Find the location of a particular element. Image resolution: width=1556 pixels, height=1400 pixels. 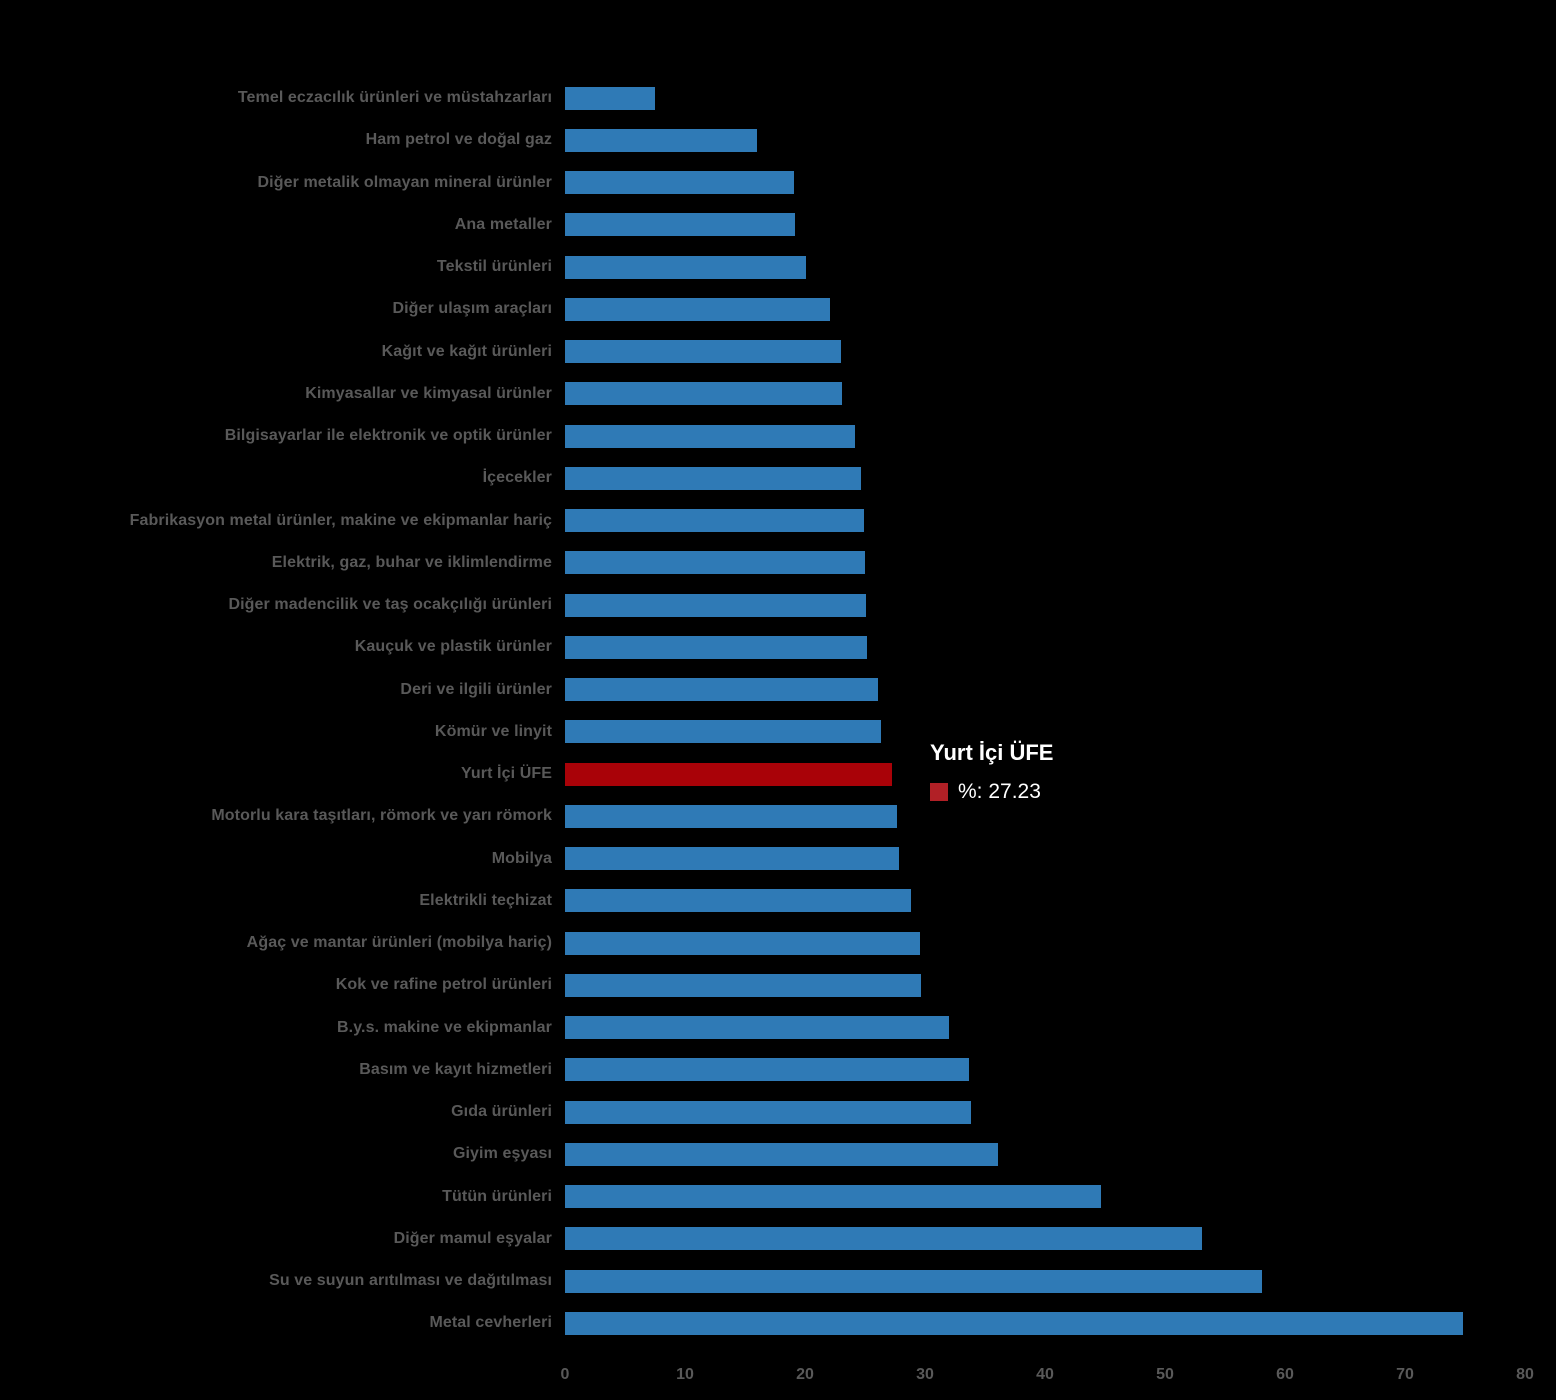

category-label: Ana metaller is located at coordinates (503, 224).